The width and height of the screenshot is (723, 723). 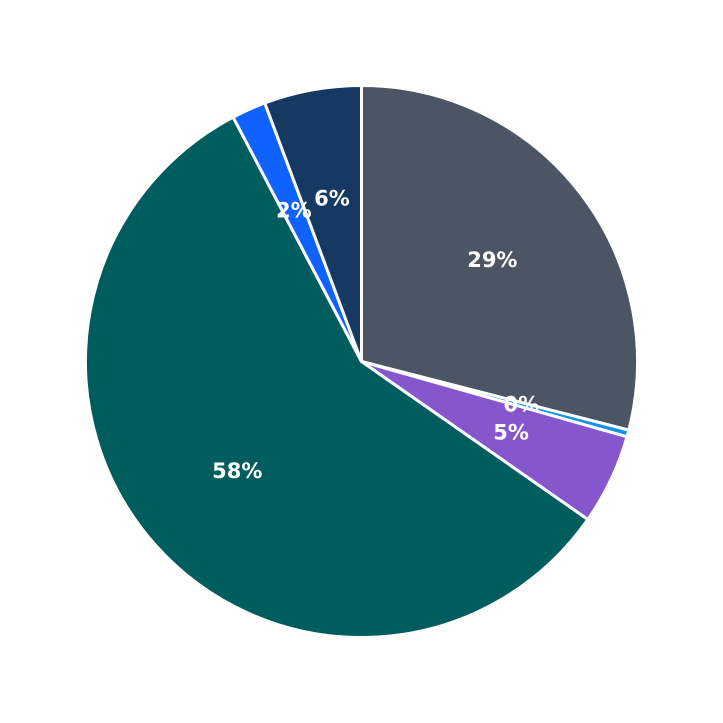 I want to click on pie-slice-label-2: 5%, so click(x=511, y=432).